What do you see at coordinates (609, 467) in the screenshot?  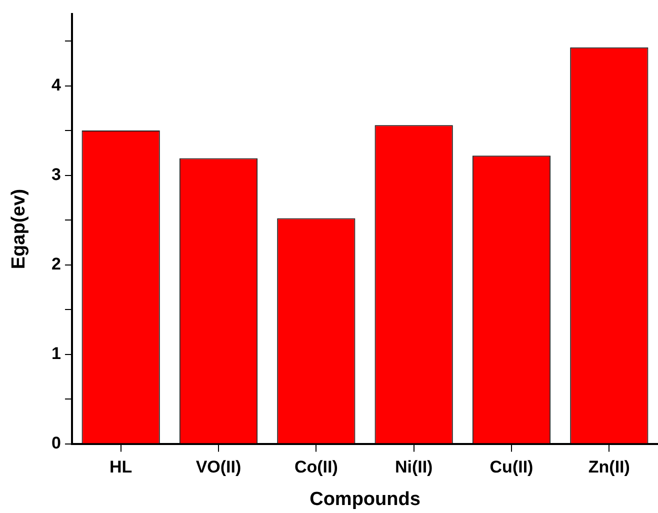 I see `x-tick-label: Zn(II)` at bounding box center [609, 467].